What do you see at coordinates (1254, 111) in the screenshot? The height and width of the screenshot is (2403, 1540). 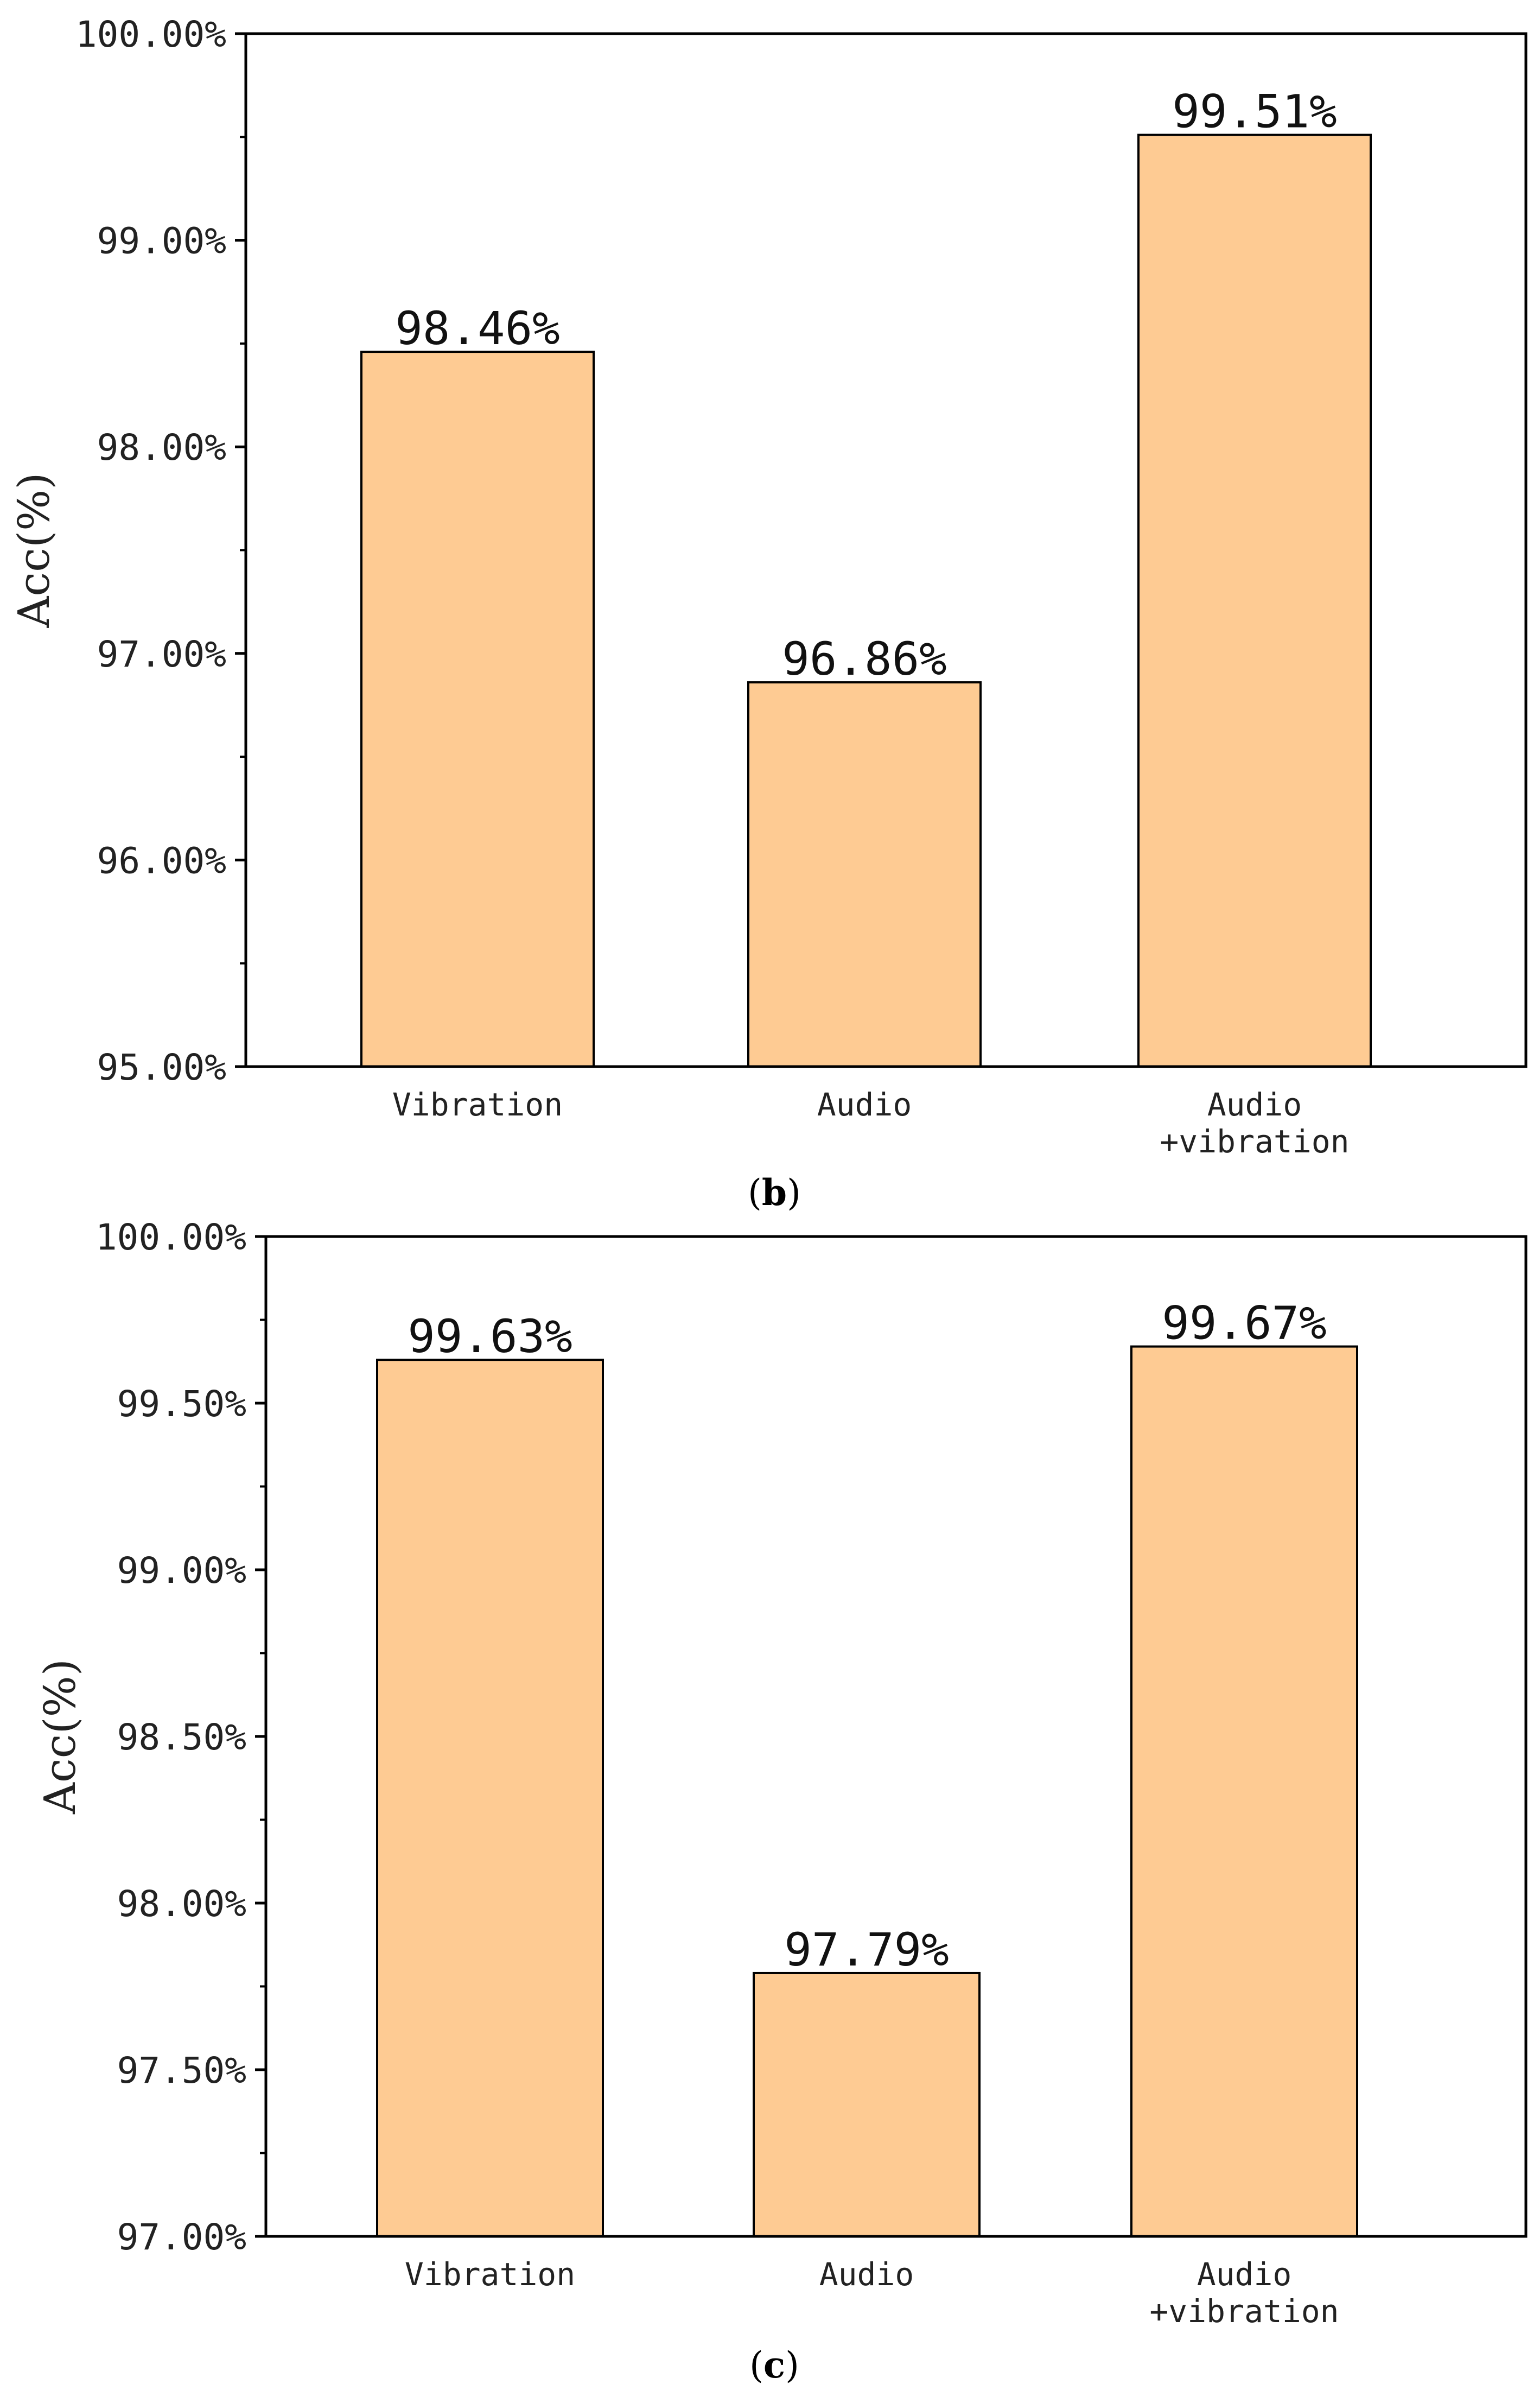 I see `value-label: 99.51%` at bounding box center [1254, 111].